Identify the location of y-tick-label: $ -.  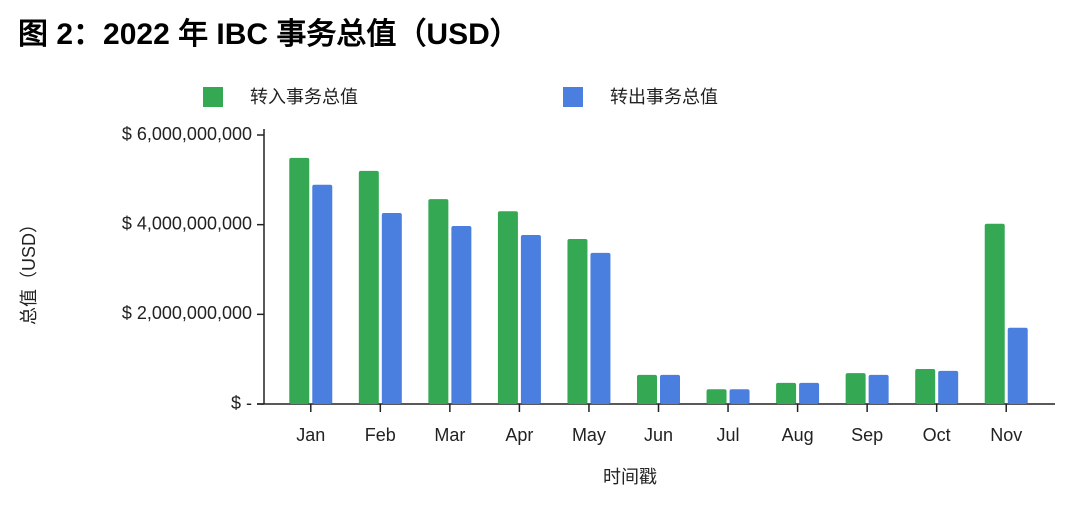
(241, 403).